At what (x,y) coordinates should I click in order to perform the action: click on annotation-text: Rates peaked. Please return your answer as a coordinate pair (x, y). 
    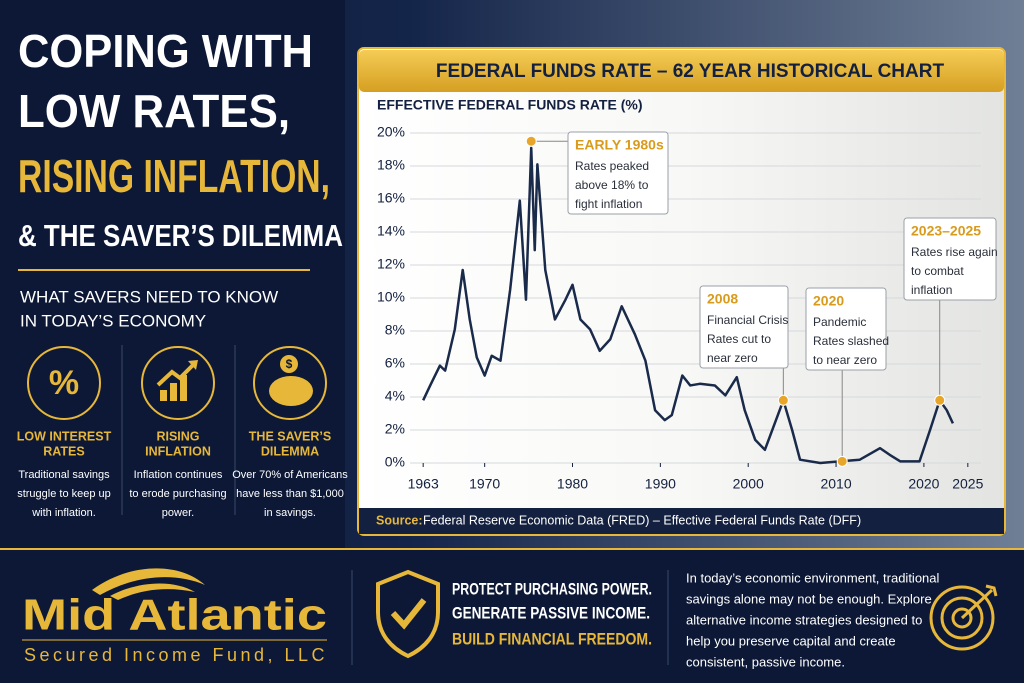
    Looking at the image, I should click on (612, 166).